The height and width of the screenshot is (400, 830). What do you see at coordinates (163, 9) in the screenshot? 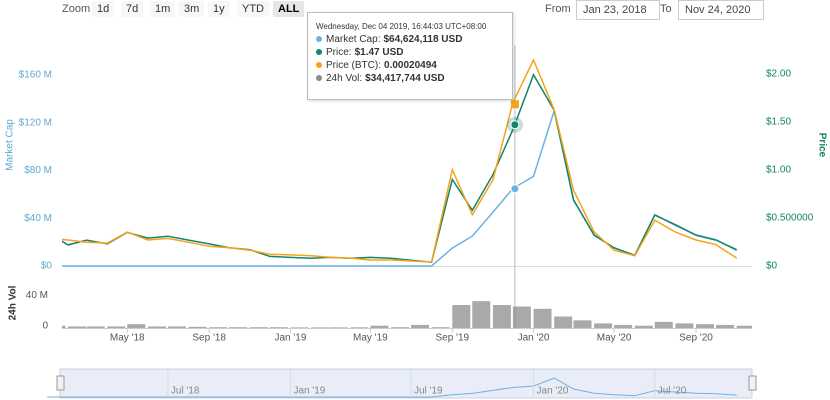
I see `zoom-button: 1m` at bounding box center [163, 9].